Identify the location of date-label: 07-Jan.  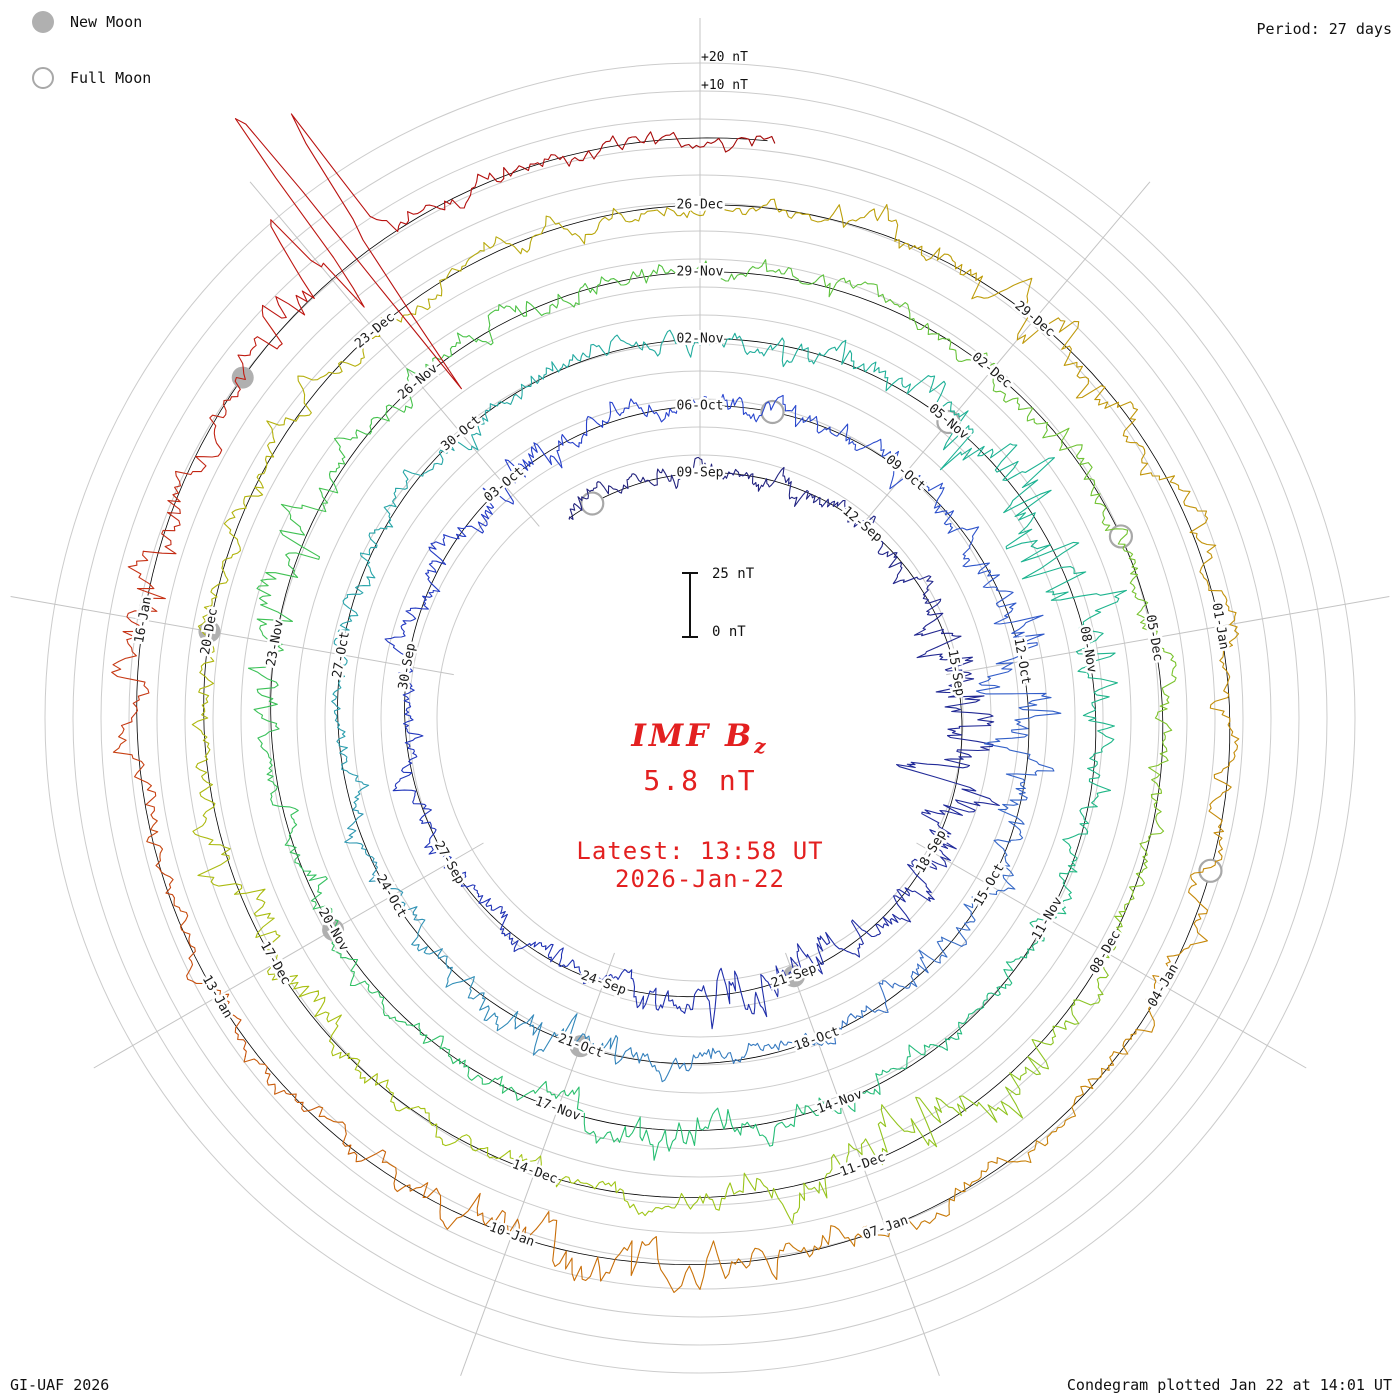
(885, 1228).